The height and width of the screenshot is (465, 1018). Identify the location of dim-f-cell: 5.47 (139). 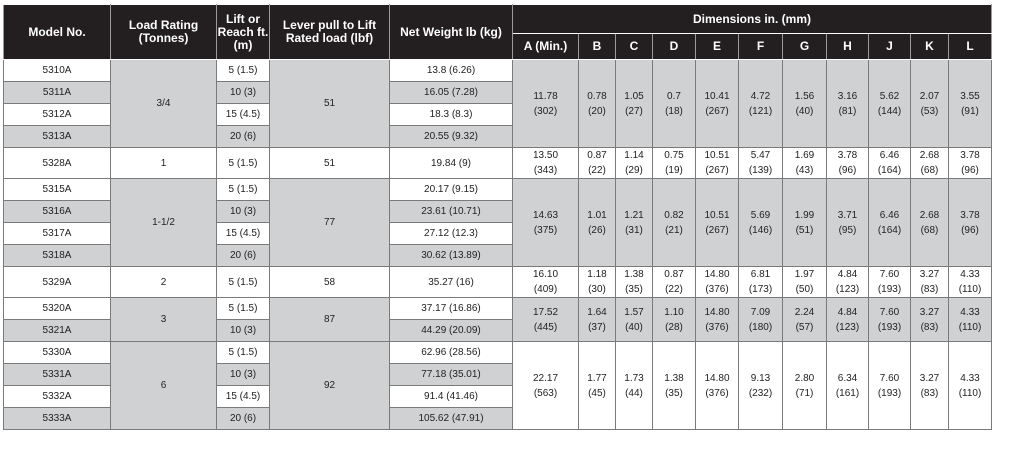
(760, 163).